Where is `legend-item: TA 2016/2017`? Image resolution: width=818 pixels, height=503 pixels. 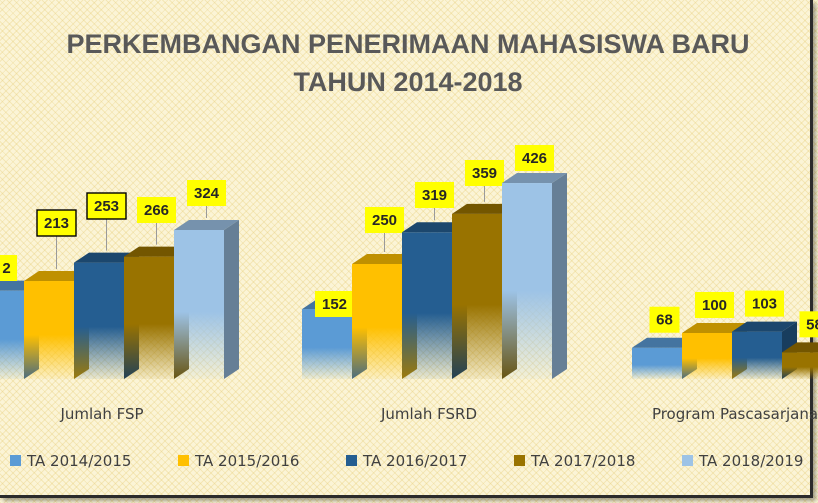 legend-item: TA 2016/2017 is located at coordinates (406, 461).